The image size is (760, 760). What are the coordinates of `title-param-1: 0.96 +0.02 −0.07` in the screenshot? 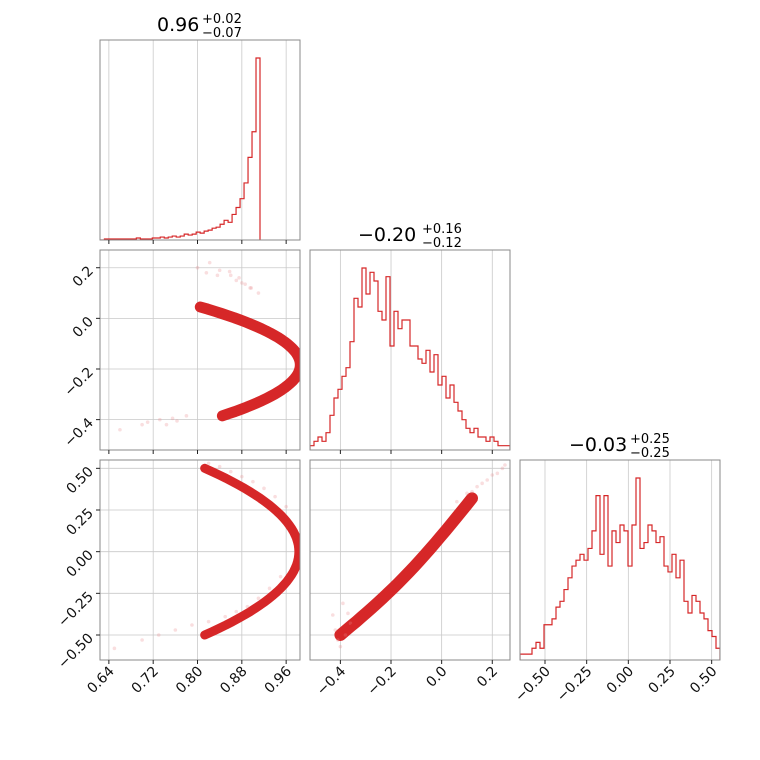 It's located at (199, 26).